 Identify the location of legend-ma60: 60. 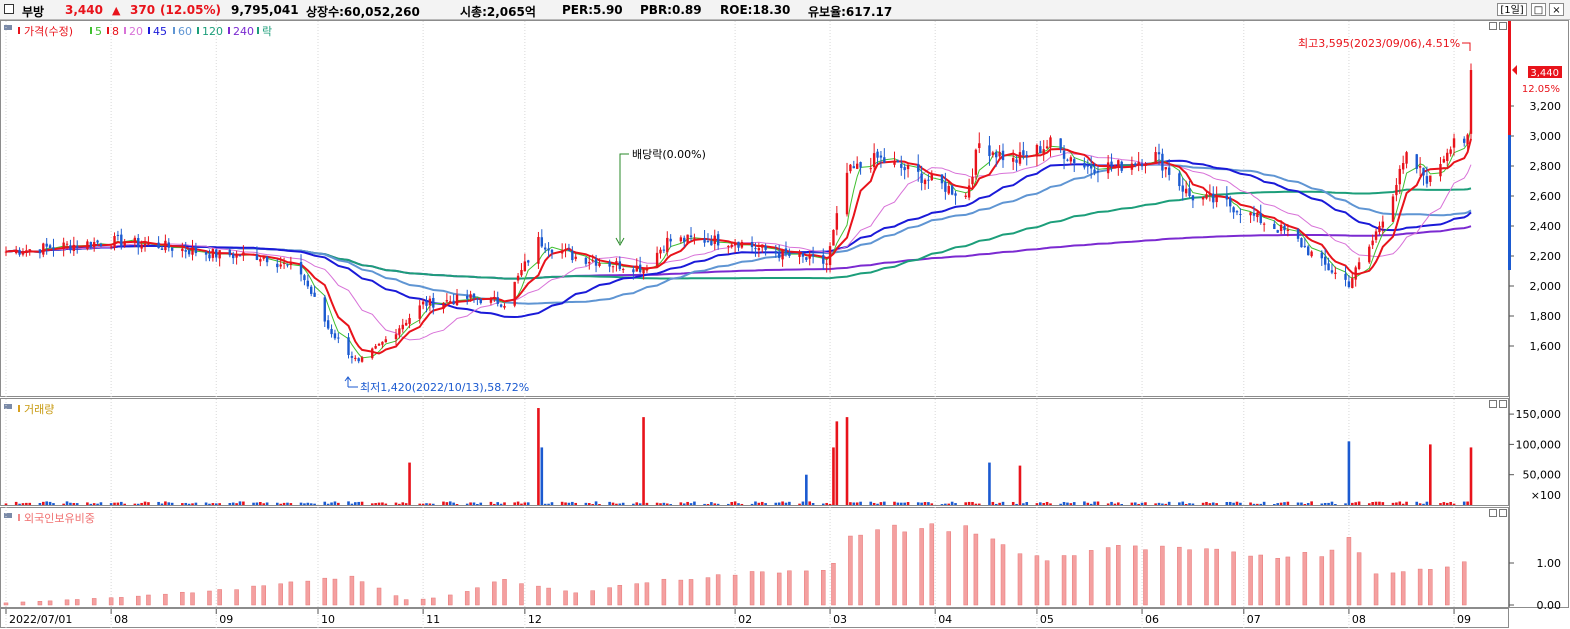
(185, 31).